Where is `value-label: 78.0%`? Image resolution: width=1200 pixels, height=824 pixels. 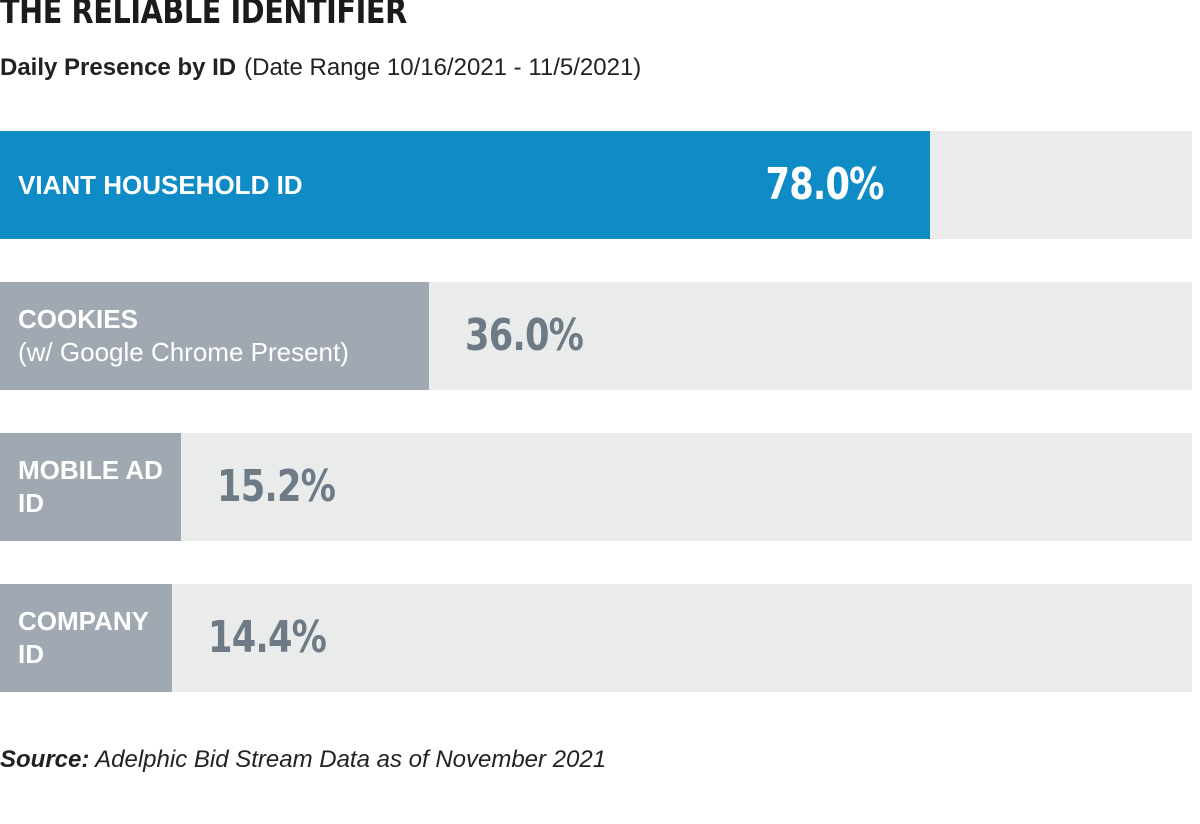 value-label: 78.0% is located at coordinates (825, 184).